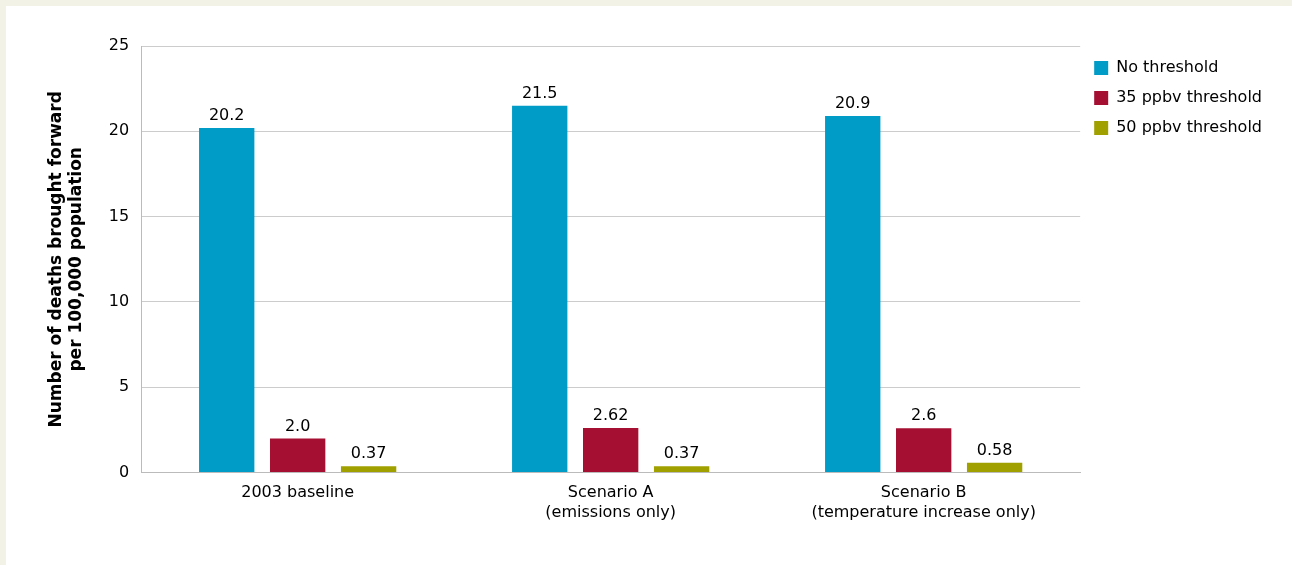 The width and height of the screenshot is (1292, 565). I want to click on data-label: 2.0, so click(297, 425).